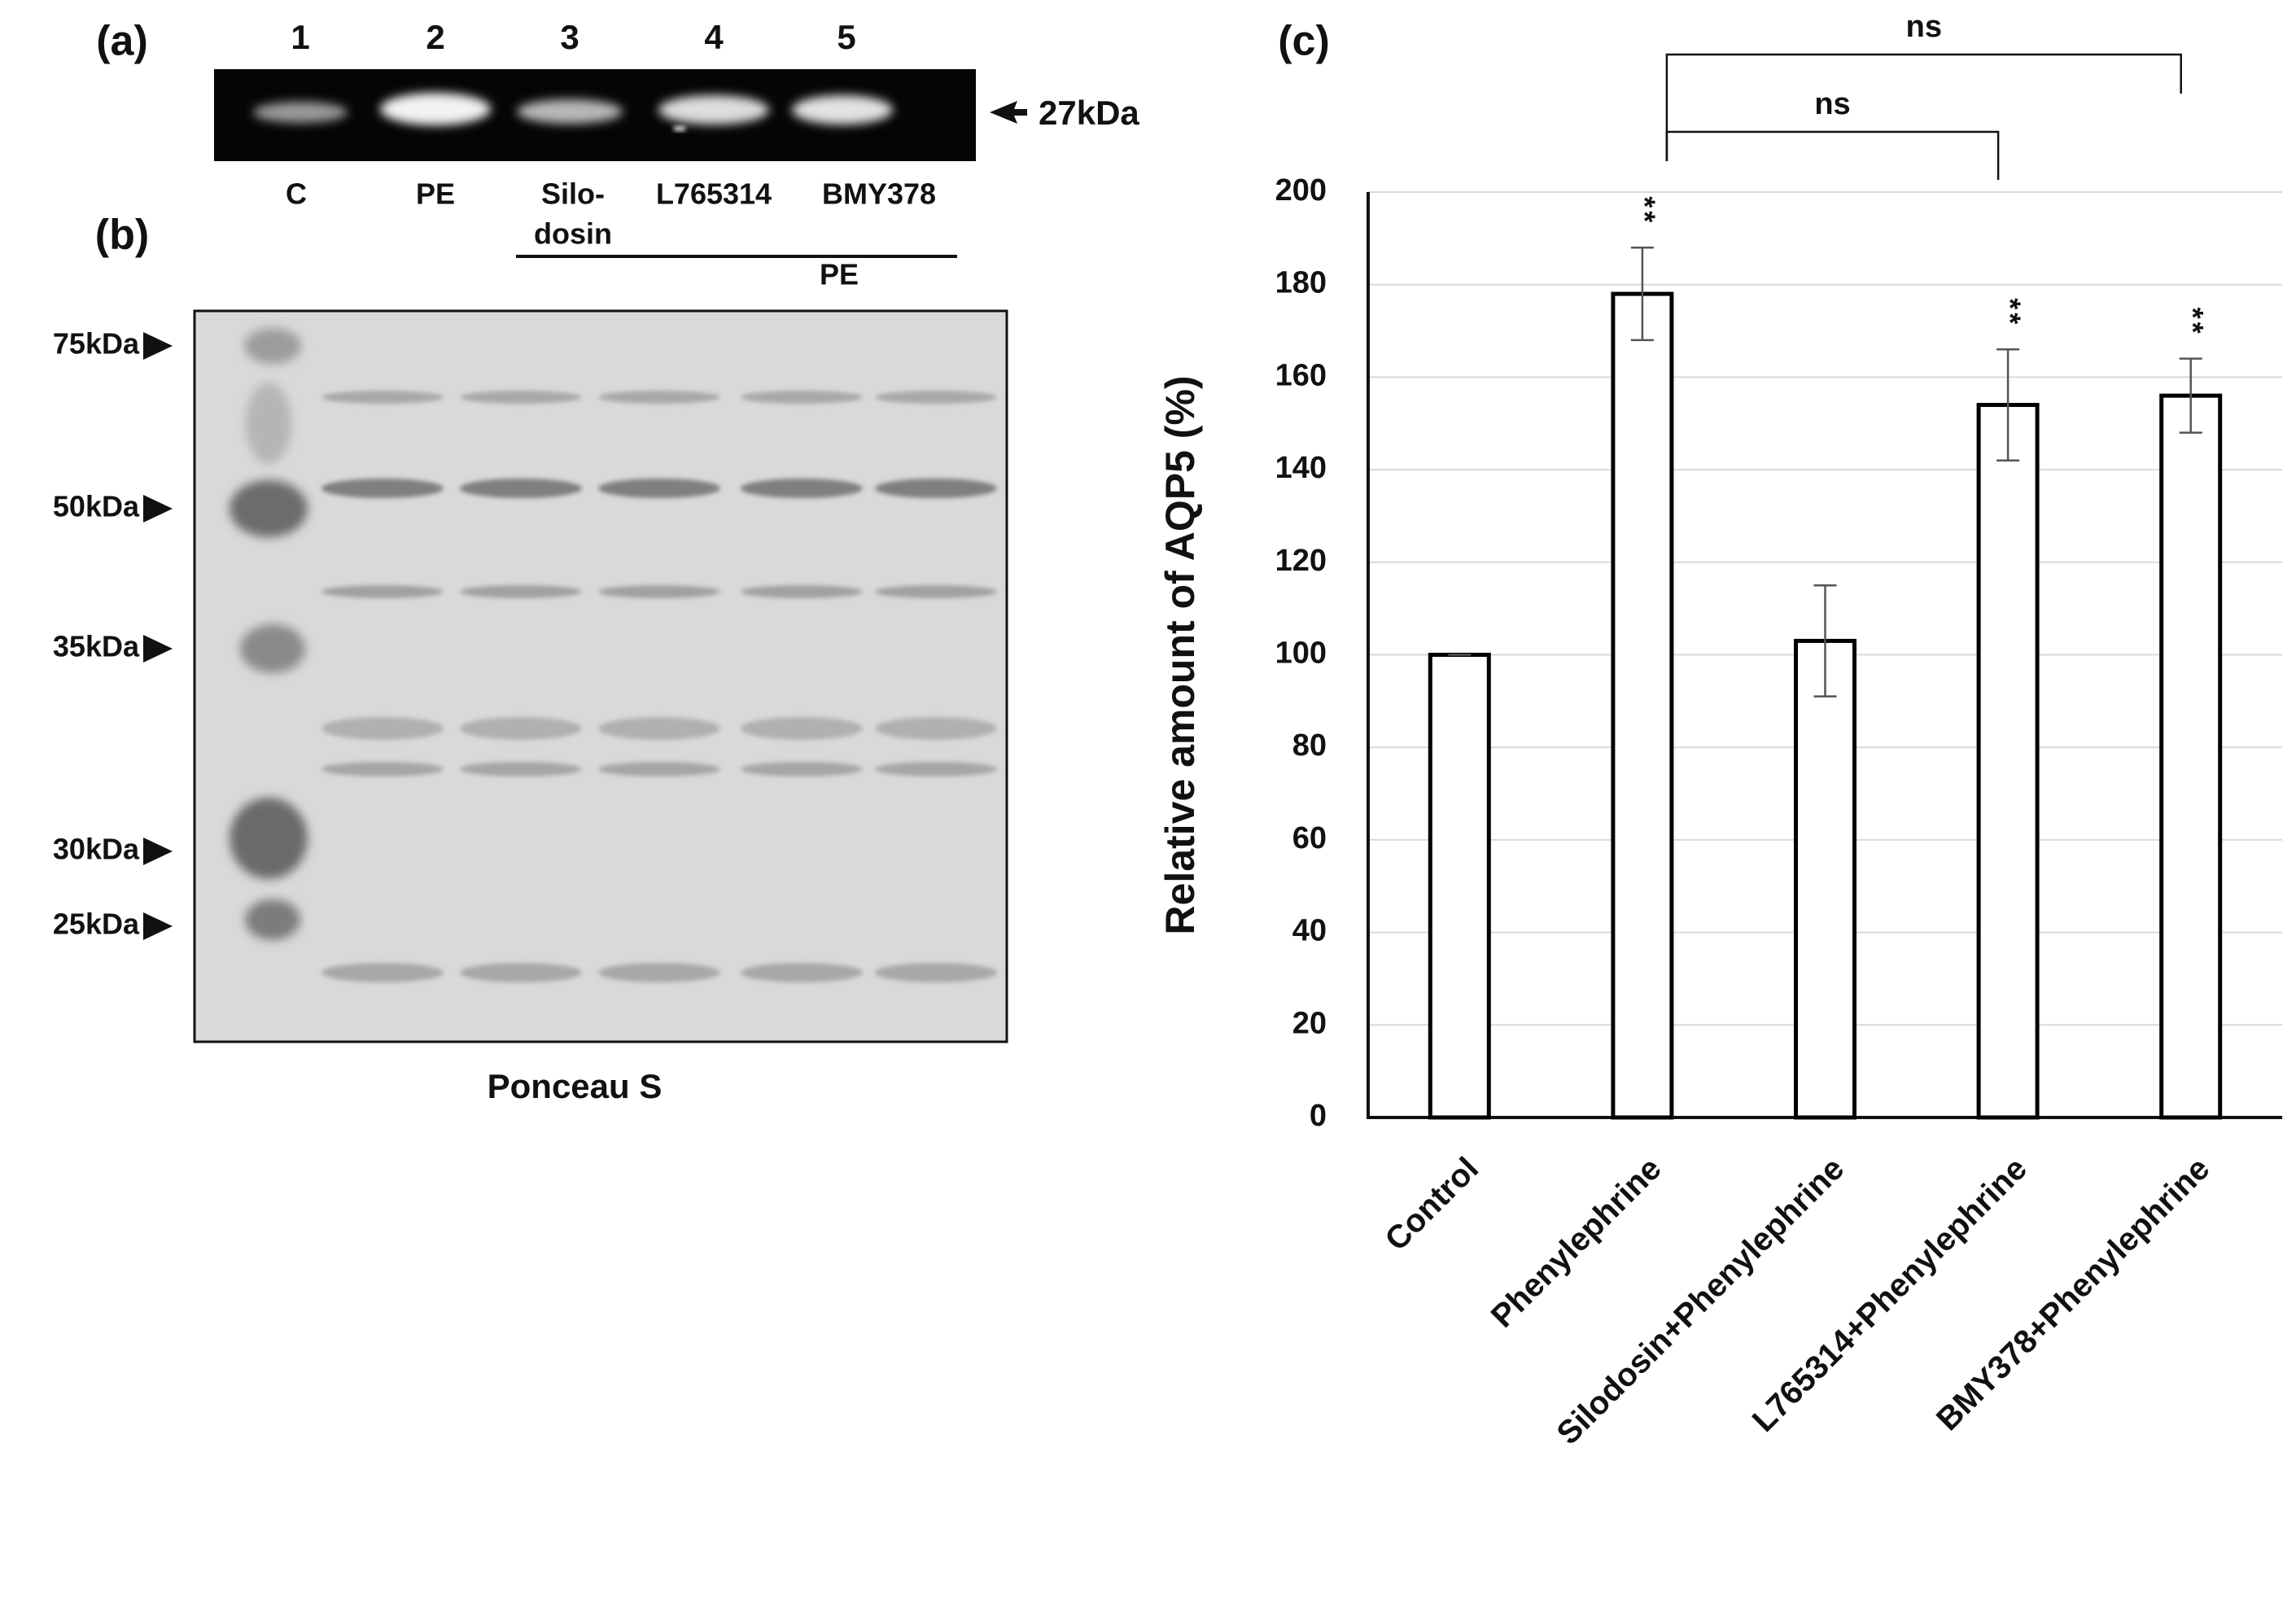 The width and height of the screenshot is (2296, 1605). What do you see at coordinates (1310, 931) in the screenshot?
I see `y-tick-label: 40` at bounding box center [1310, 931].